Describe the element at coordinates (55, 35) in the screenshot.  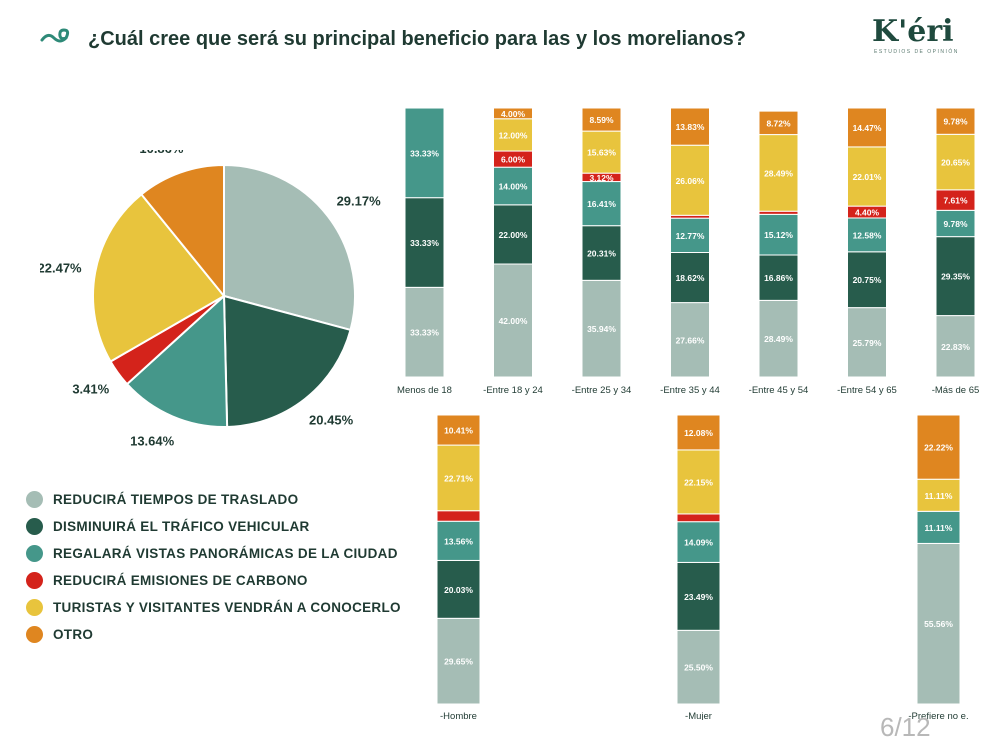
I see `spiral-wave-icon` at that location.